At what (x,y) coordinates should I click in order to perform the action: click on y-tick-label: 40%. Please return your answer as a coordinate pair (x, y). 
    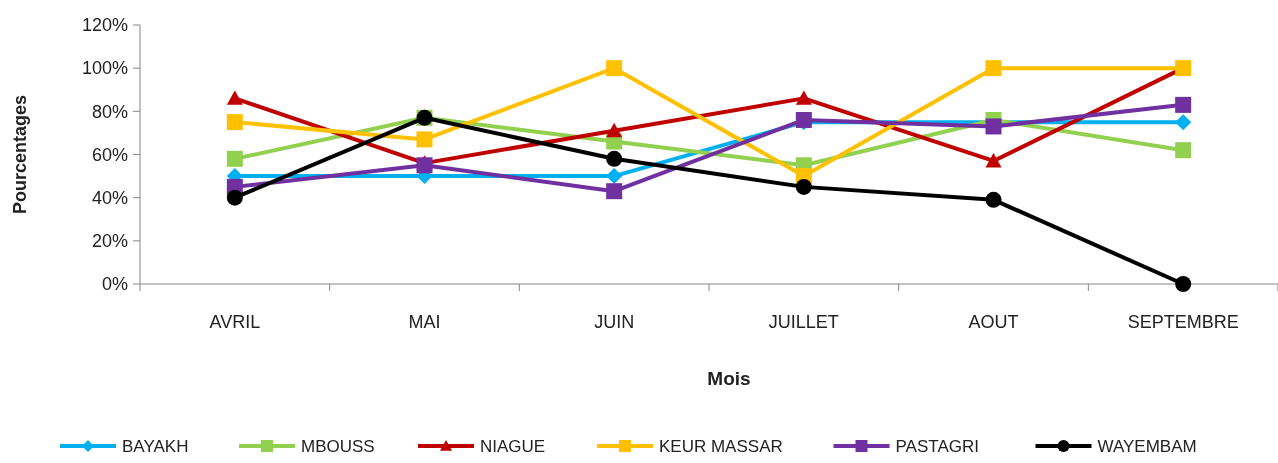
    Looking at the image, I should click on (109, 197).